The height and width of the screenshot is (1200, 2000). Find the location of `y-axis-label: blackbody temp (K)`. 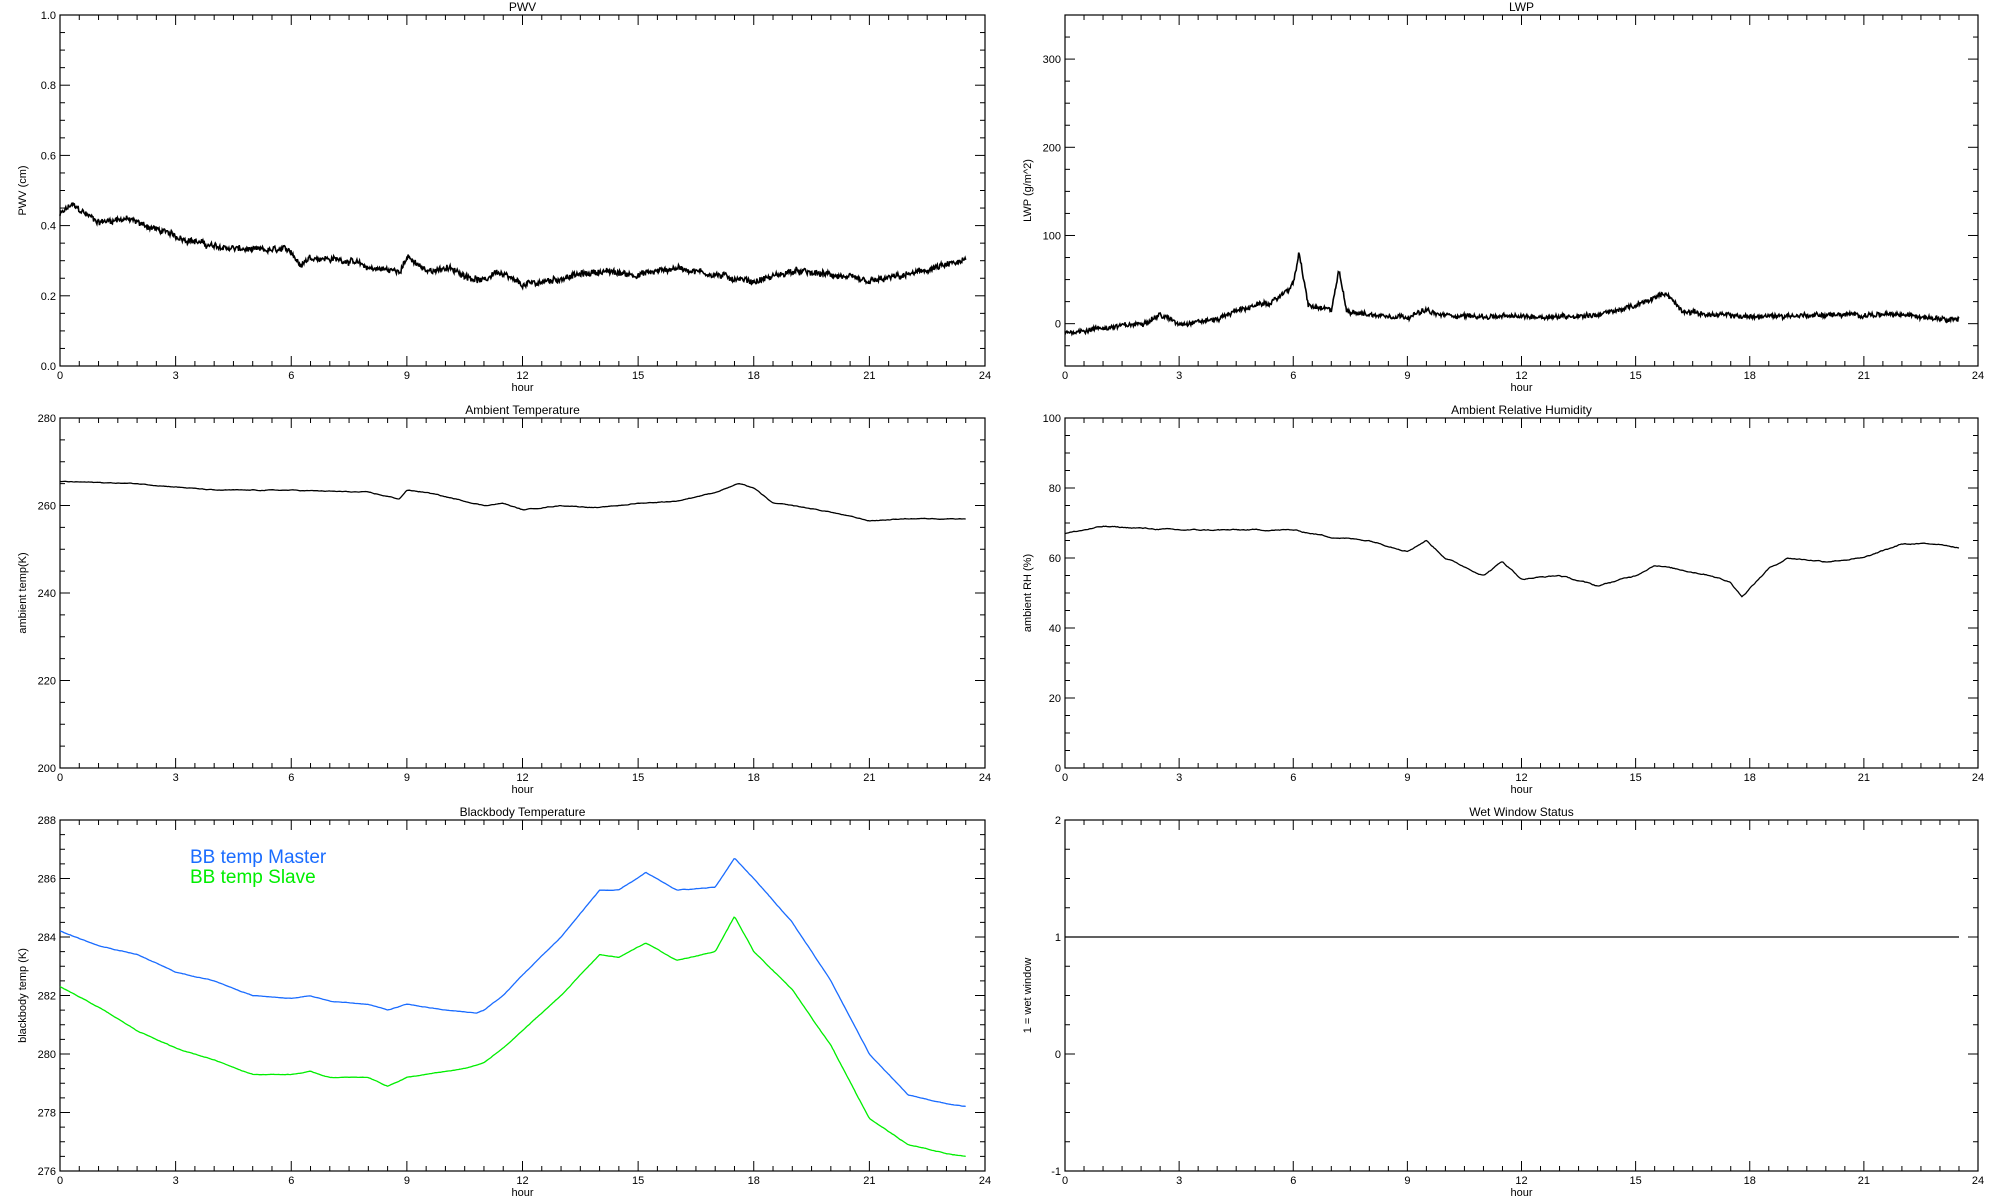

y-axis-label: blackbody temp (K) is located at coordinates (23, 995).